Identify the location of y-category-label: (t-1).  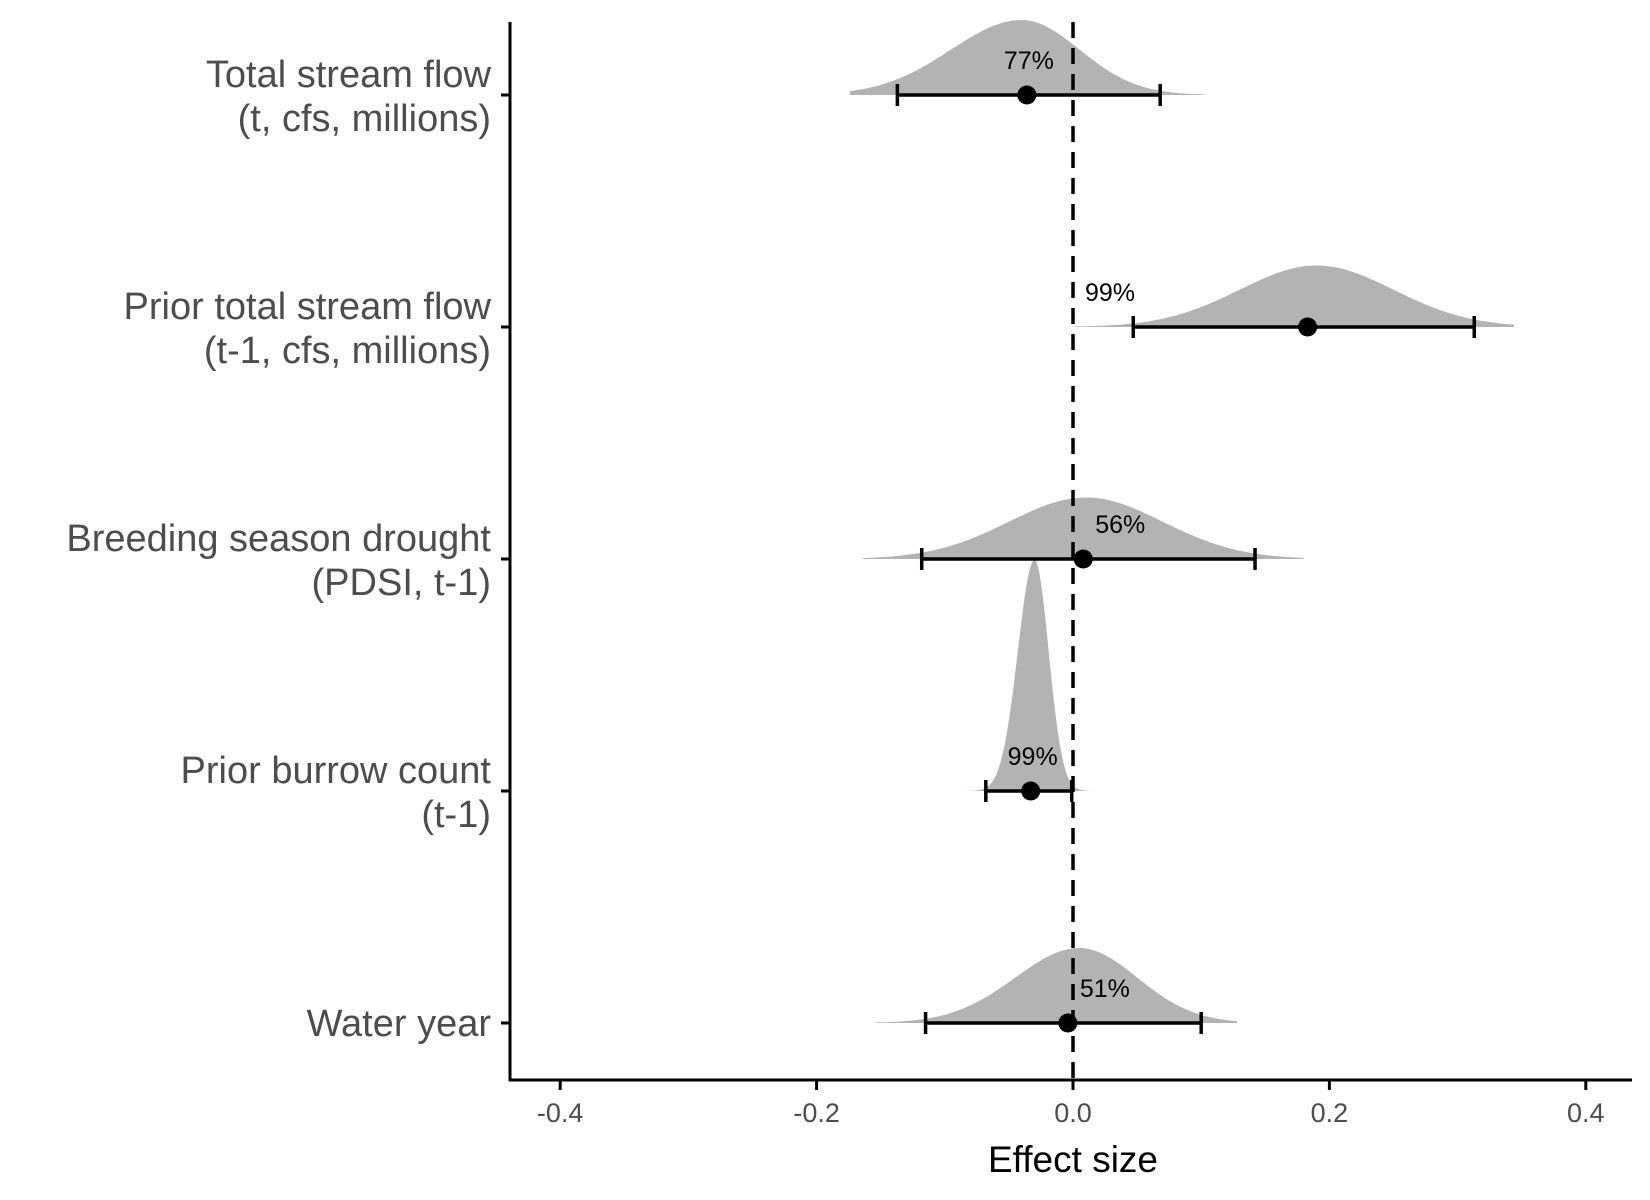
(456, 815).